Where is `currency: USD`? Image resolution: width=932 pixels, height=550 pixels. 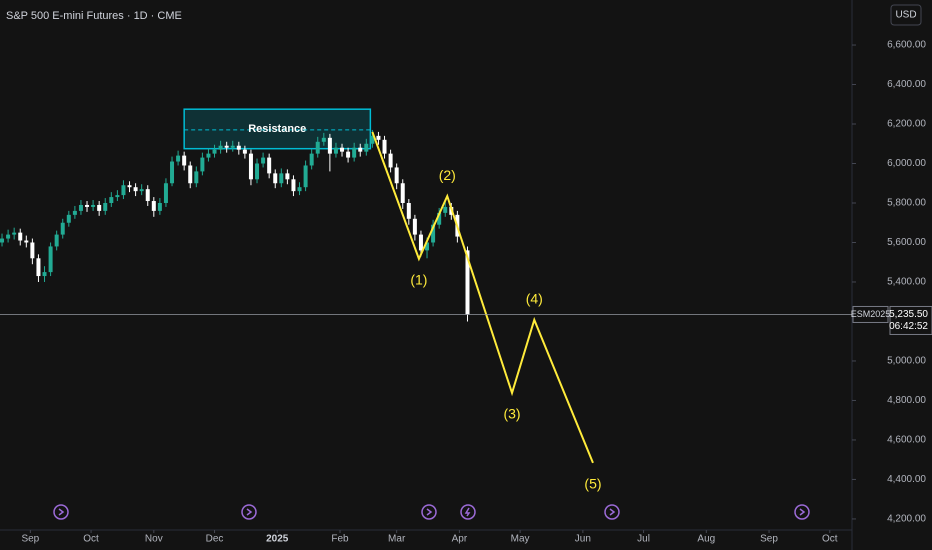
currency: USD is located at coordinates (905, 15).